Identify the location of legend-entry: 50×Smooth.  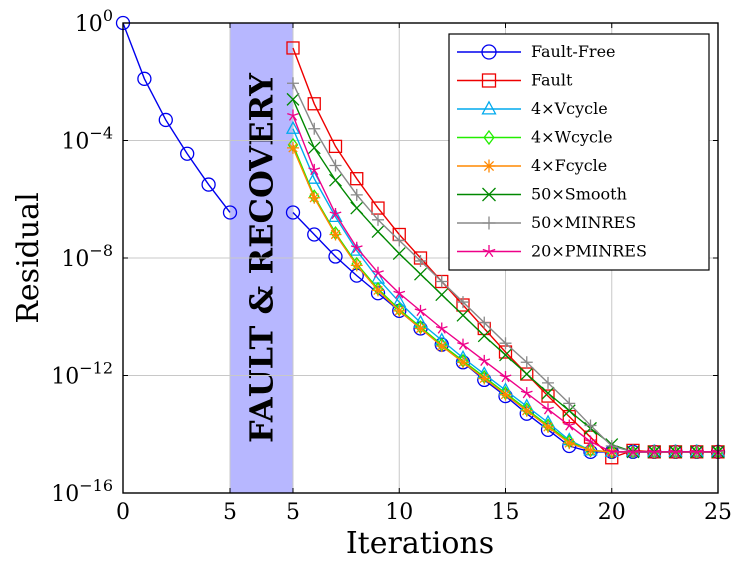
(542, 194).